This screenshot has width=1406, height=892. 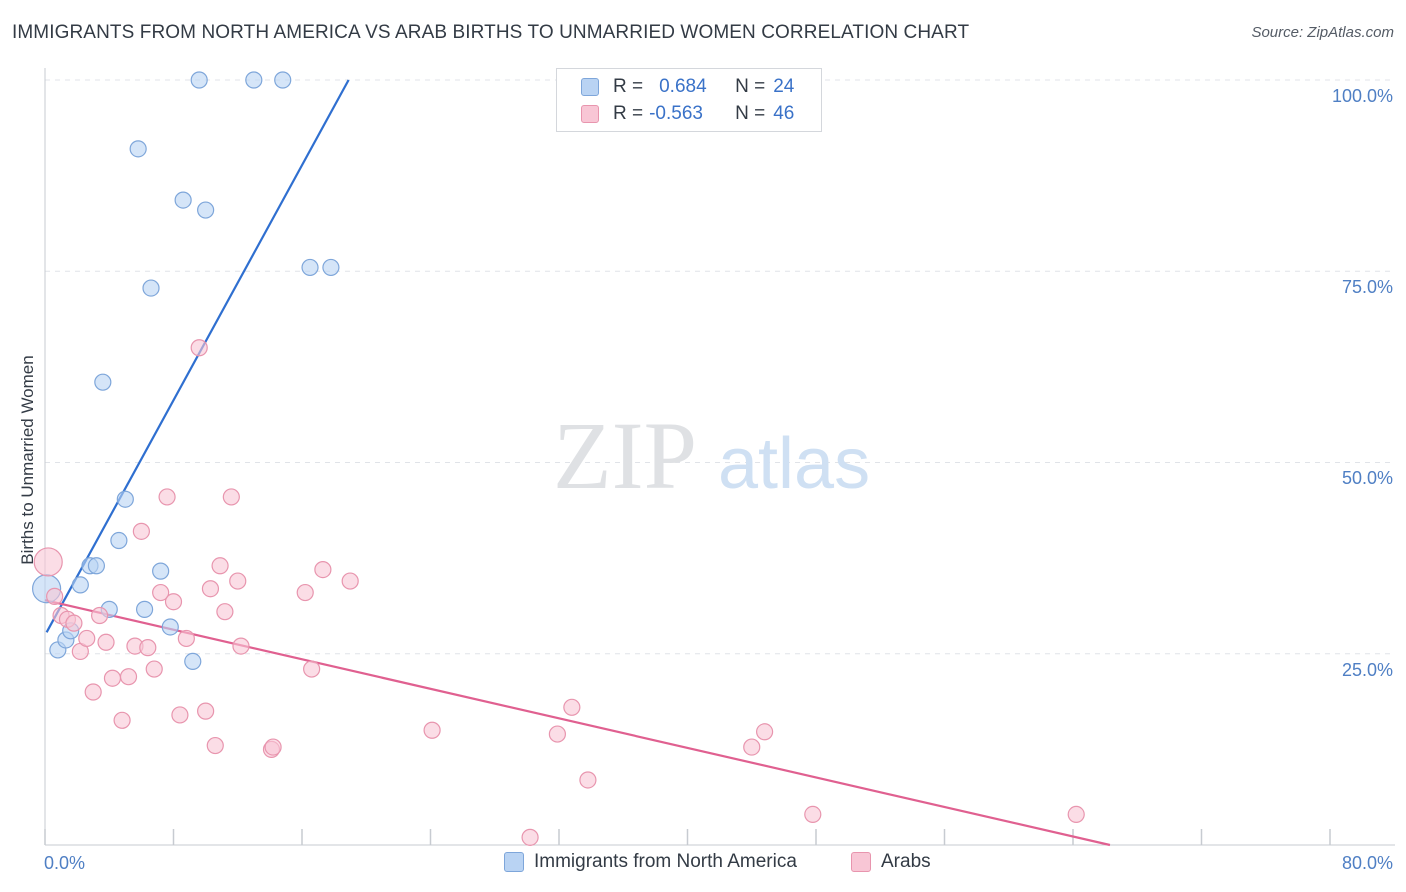 What do you see at coordinates (906, 861) in the screenshot?
I see `series-legend-label: Arabs` at bounding box center [906, 861].